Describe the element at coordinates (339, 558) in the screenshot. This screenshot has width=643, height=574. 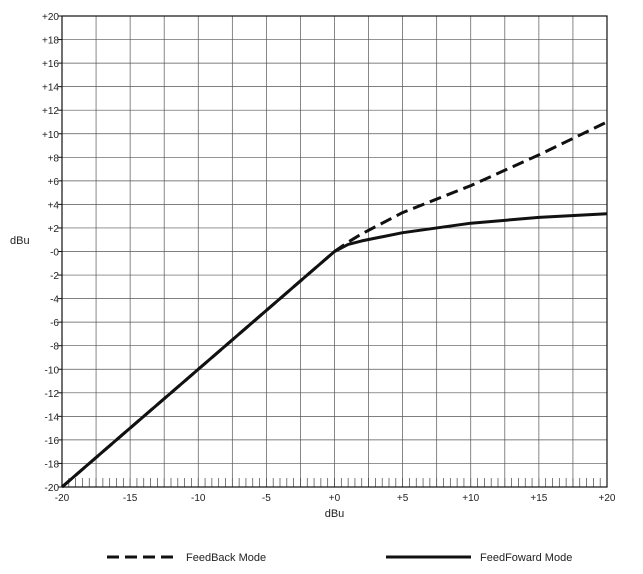
I see `legend: FeedBack Mode FeedFoward Mode` at that location.